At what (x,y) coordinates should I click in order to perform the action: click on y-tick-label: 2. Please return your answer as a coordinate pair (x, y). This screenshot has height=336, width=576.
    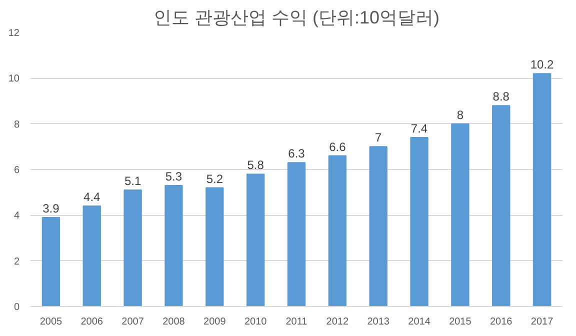
    Looking at the image, I should click on (17, 262).